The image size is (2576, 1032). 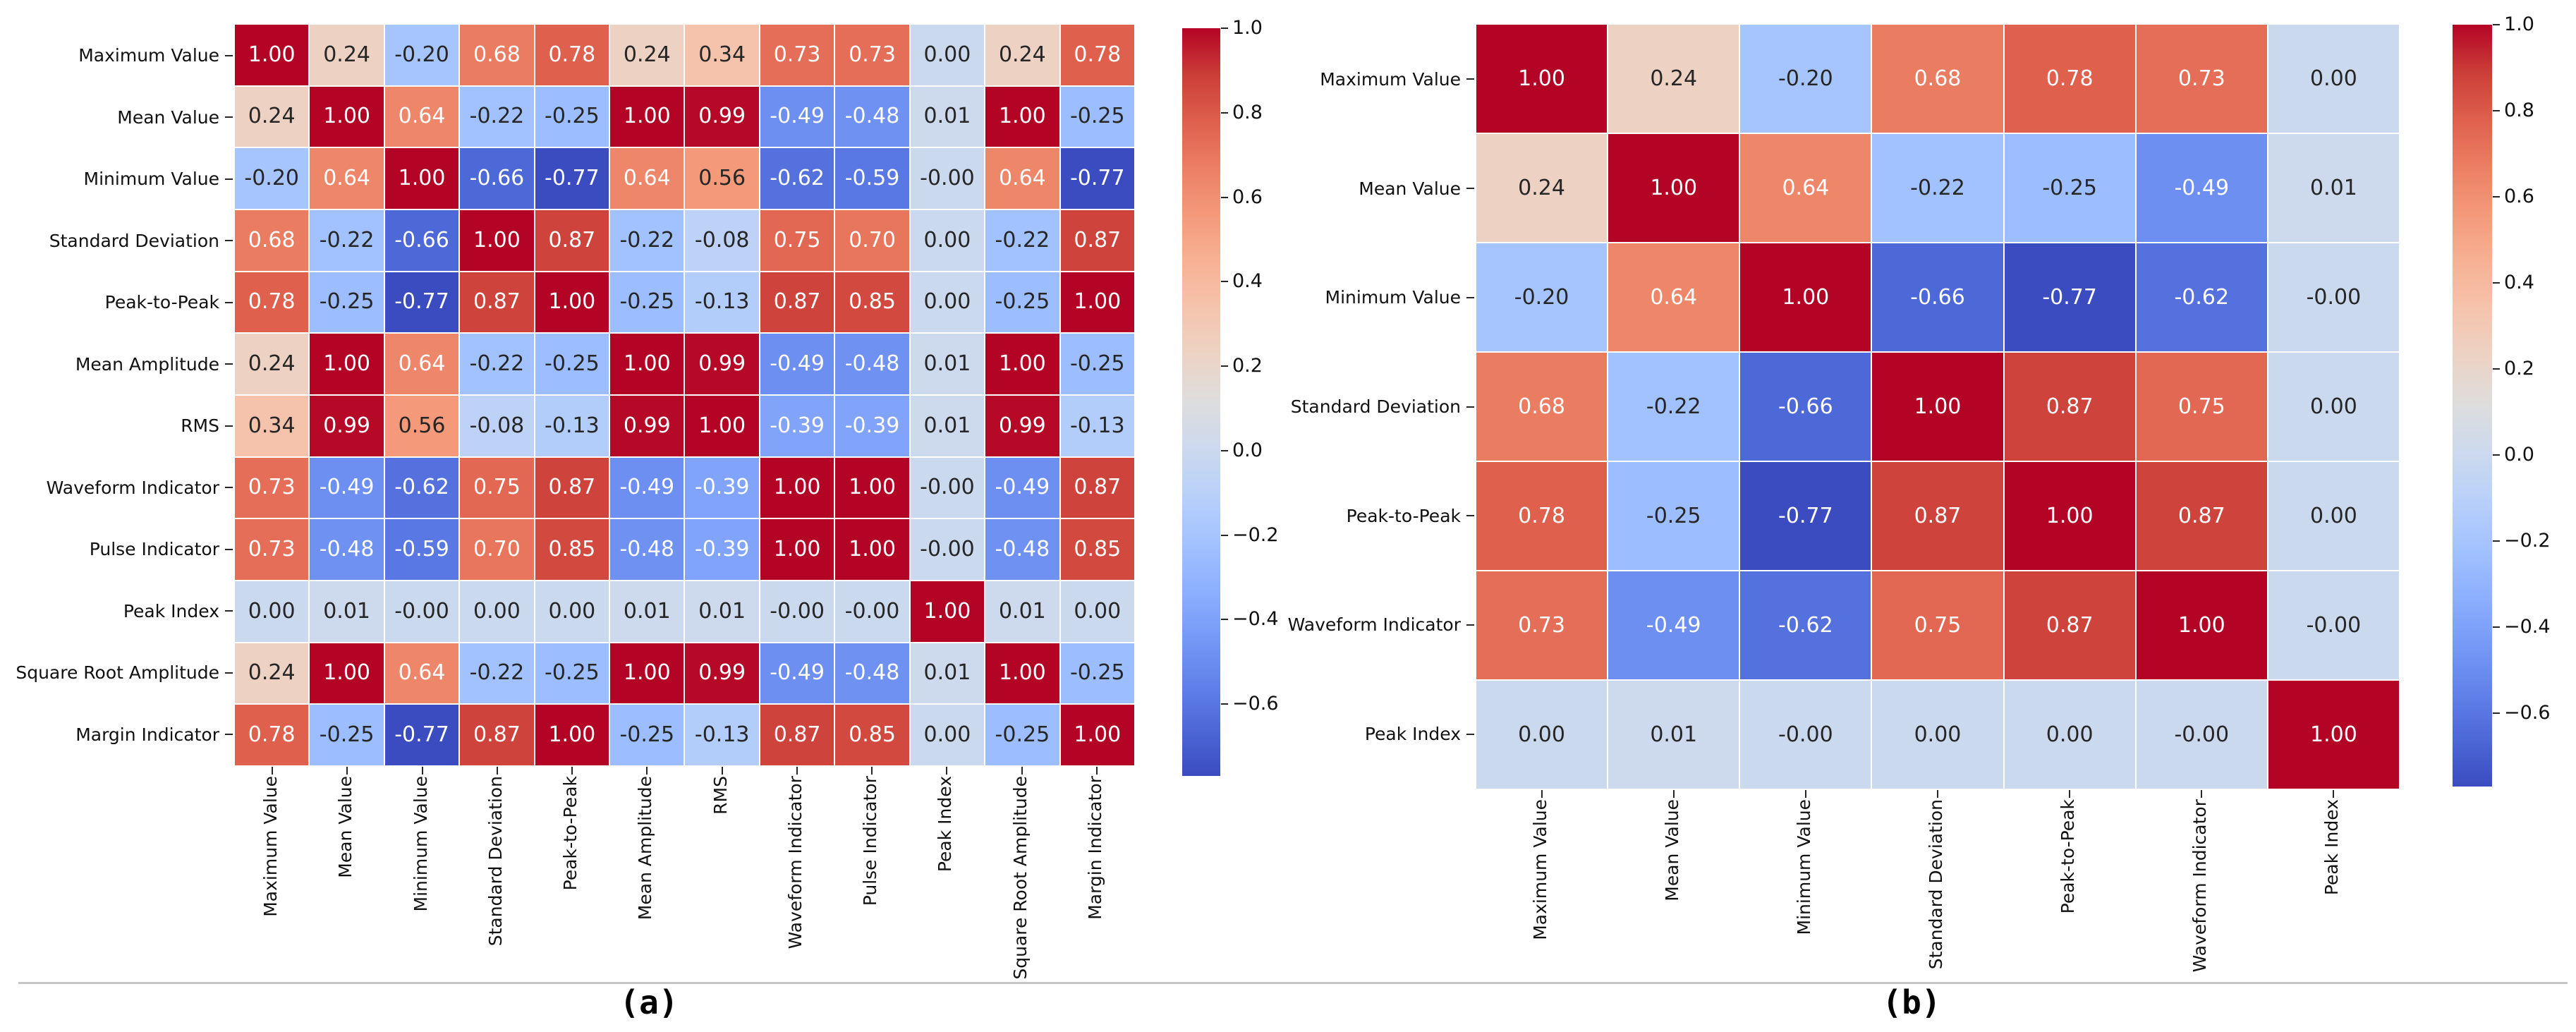 What do you see at coordinates (1542, 516) in the screenshot?
I see `heatmap-cell: 0.78` at bounding box center [1542, 516].